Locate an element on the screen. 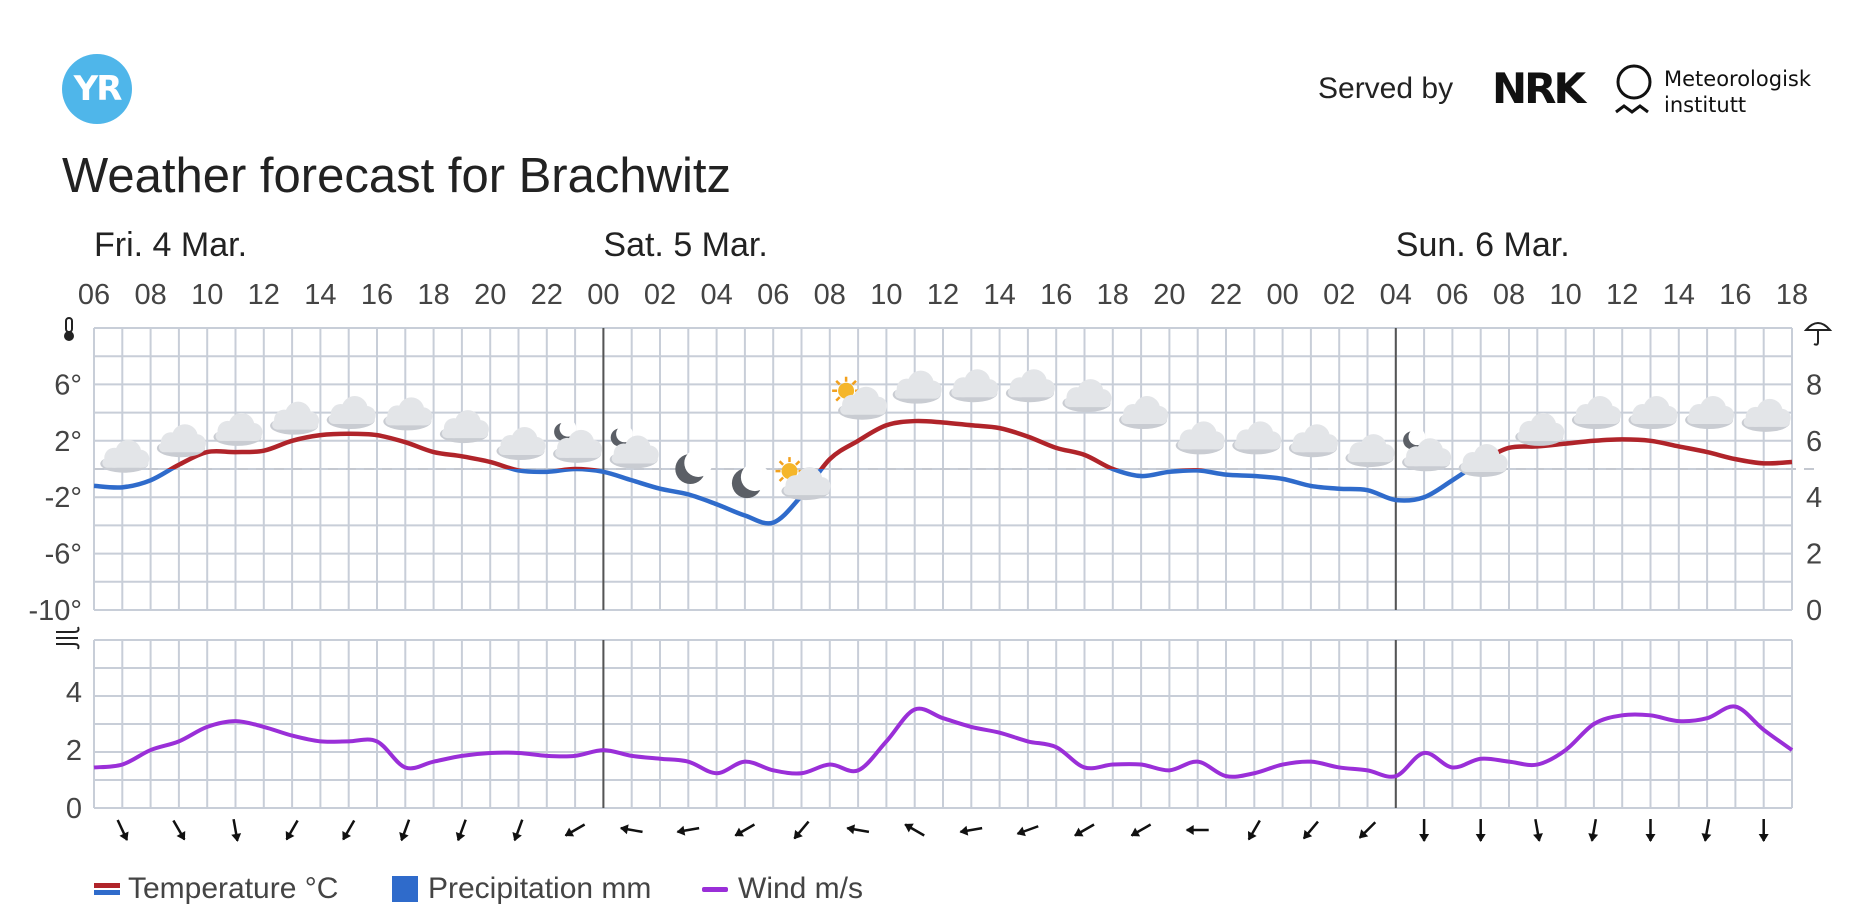 The image size is (1856, 917). met-line1: Meteorologisk is located at coordinates (1738, 79).